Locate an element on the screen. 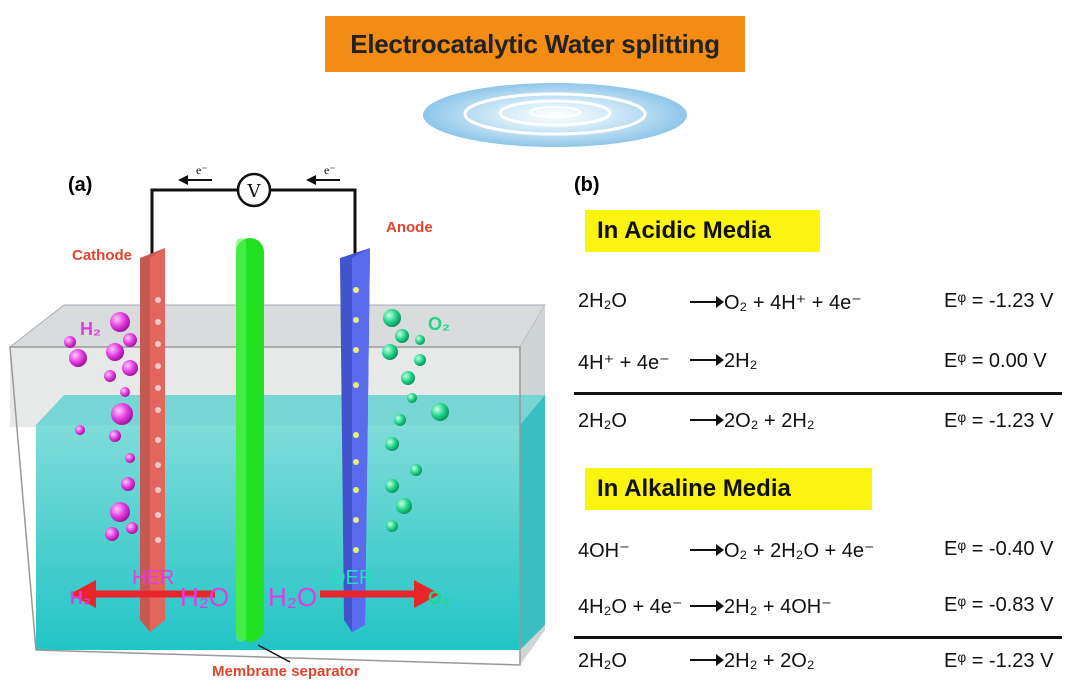 The image size is (1067, 681). sum-line-alkaline is located at coordinates (818, 637).